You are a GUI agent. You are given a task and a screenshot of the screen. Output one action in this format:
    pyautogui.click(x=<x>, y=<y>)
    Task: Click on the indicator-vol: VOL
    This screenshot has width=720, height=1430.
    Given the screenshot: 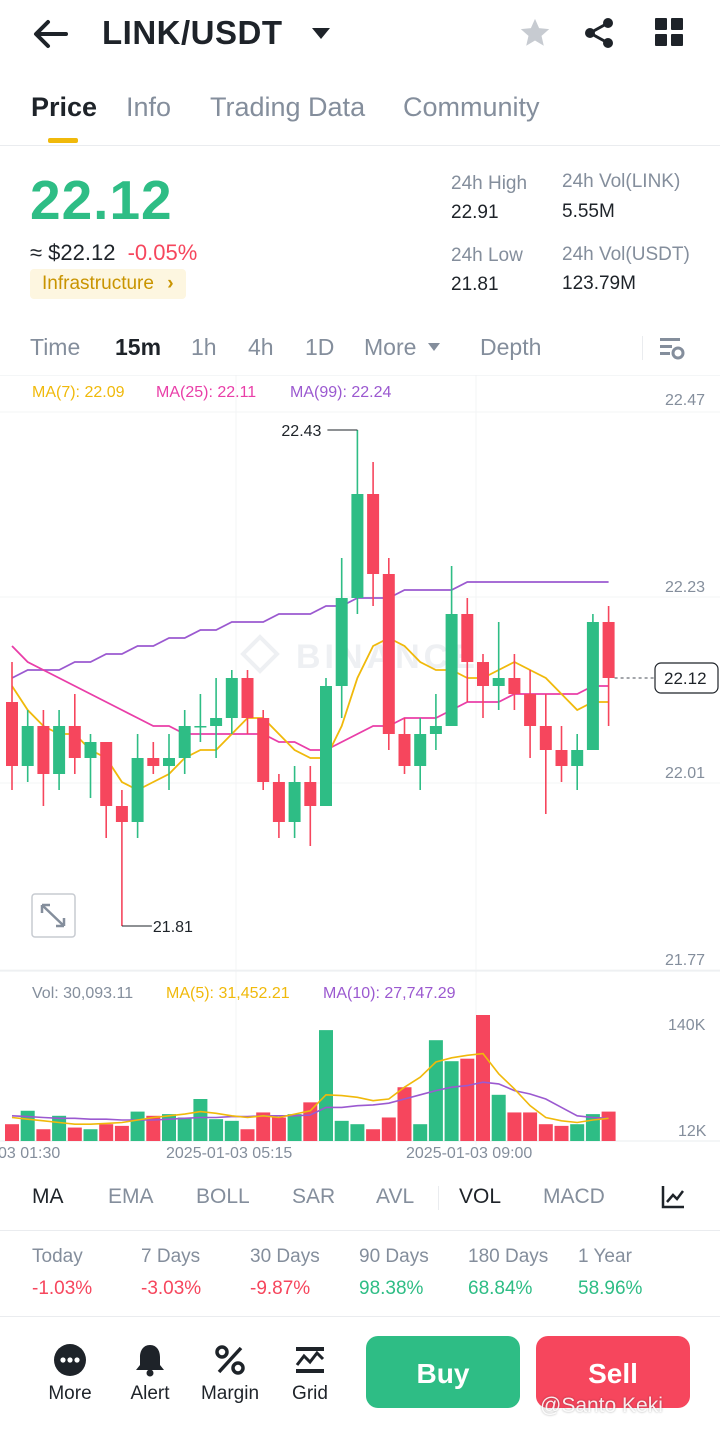 What is the action you would take?
    pyautogui.click(x=480, y=1196)
    